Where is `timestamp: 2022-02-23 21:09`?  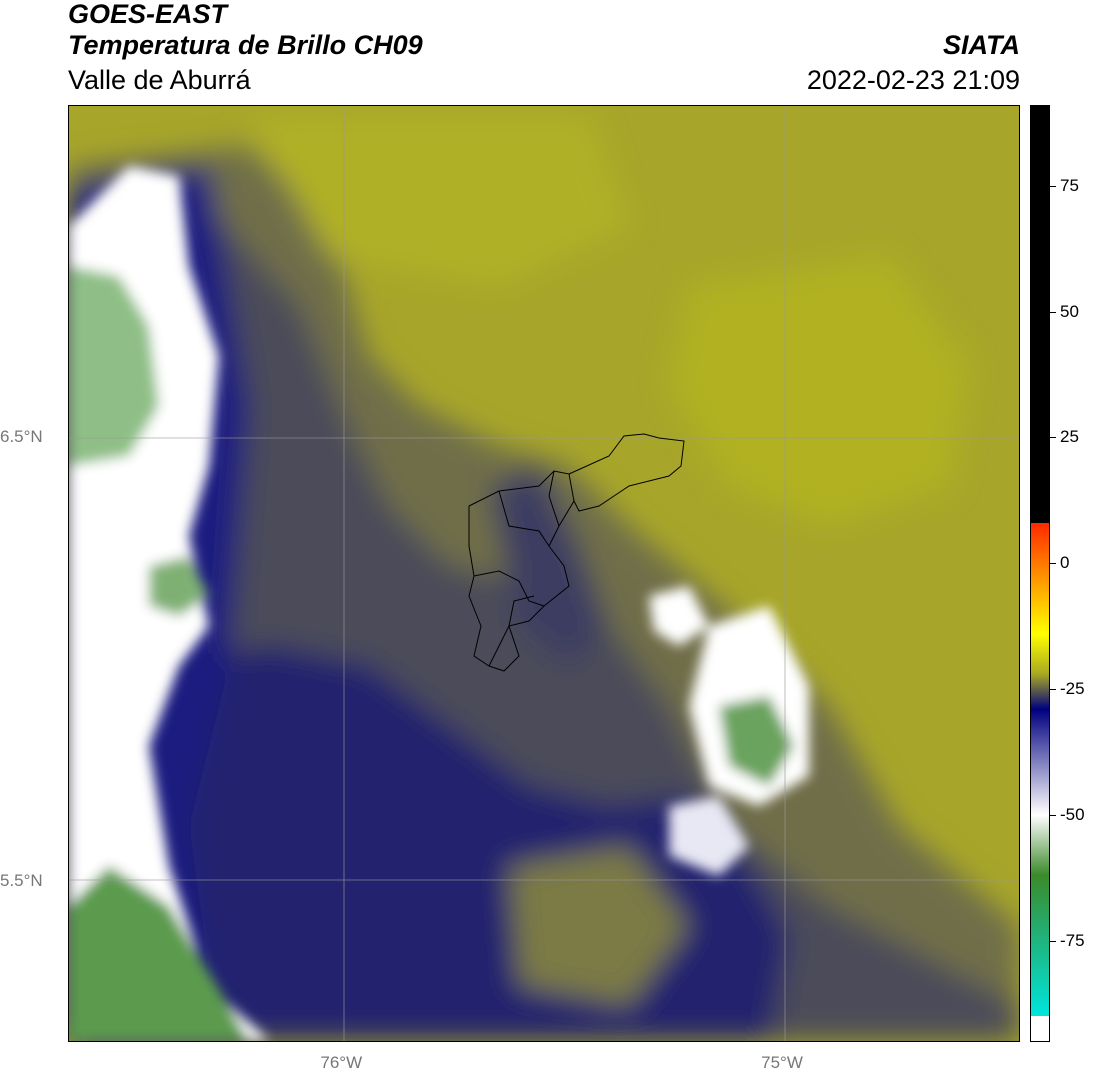
timestamp: 2022-02-23 21:09 is located at coordinates (913, 80).